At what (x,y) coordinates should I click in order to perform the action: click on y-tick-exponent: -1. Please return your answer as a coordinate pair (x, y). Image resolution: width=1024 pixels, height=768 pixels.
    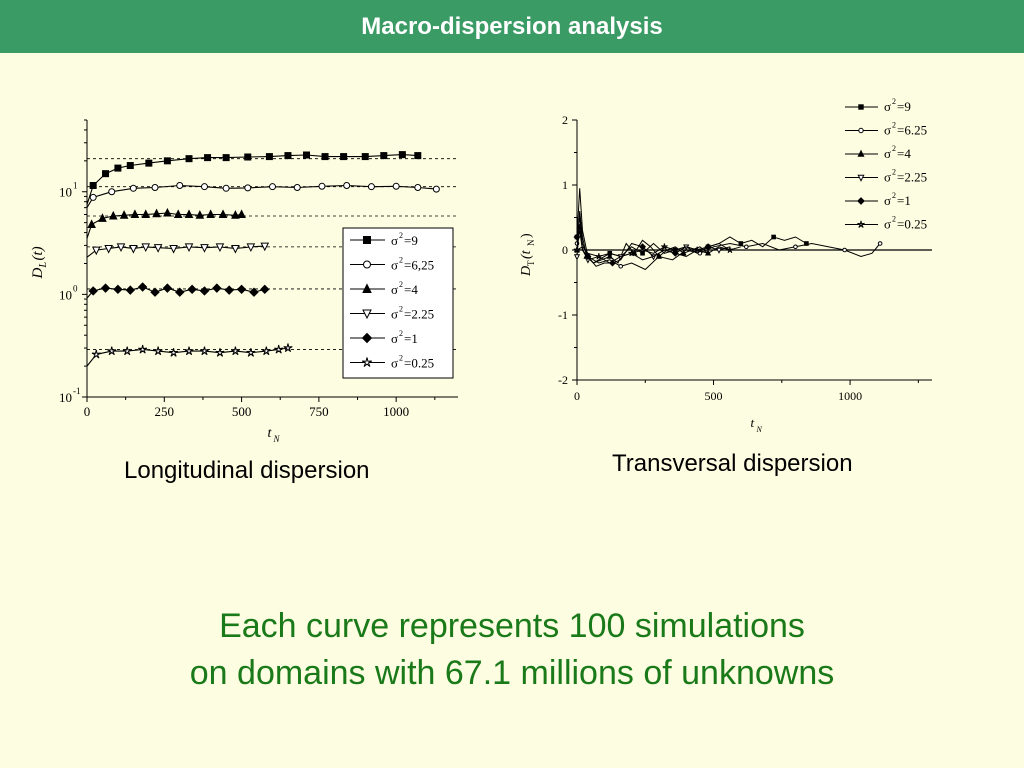
    Looking at the image, I should click on (77, 391).